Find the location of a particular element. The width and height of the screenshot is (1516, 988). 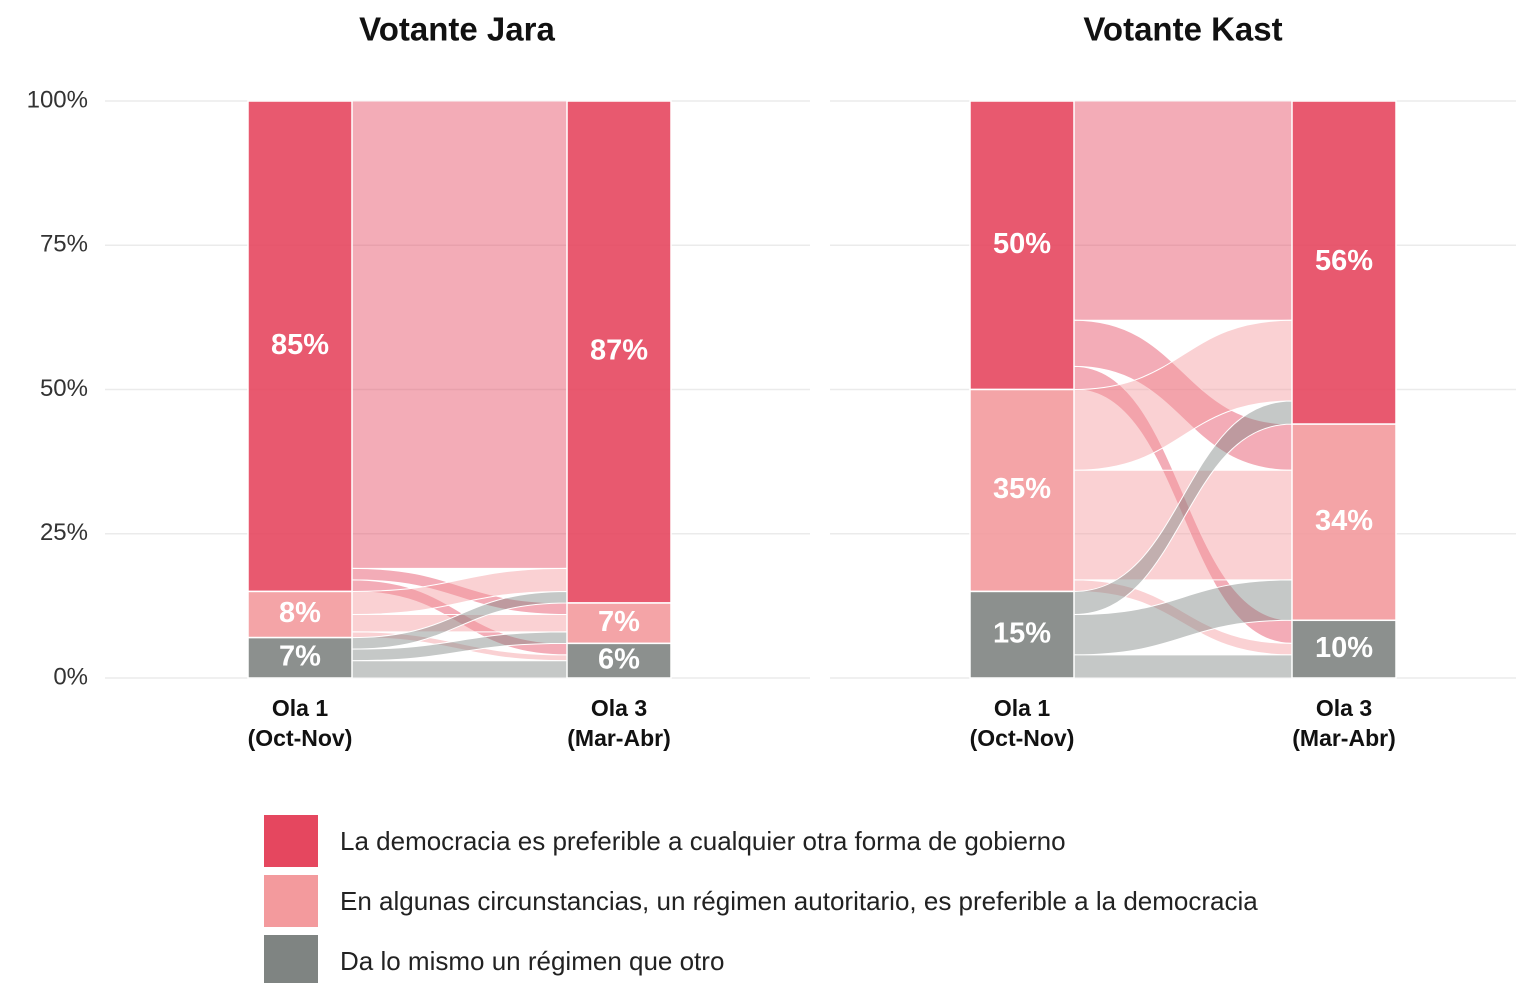

value-label: 34% is located at coordinates (1344, 521).